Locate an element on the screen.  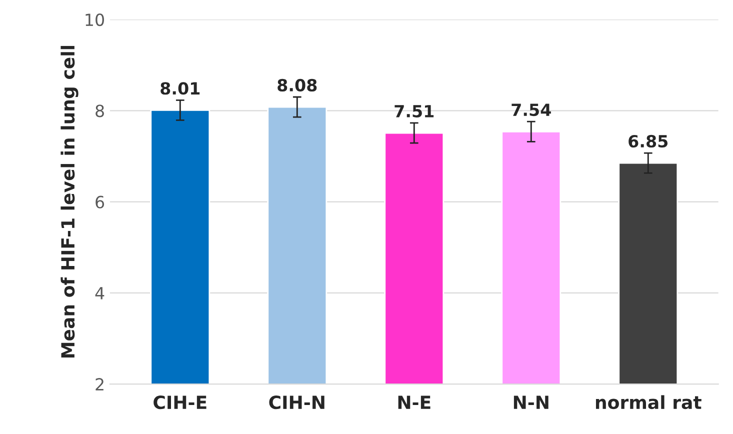
x-tick-label: N-E is located at coordinates (414, 402).